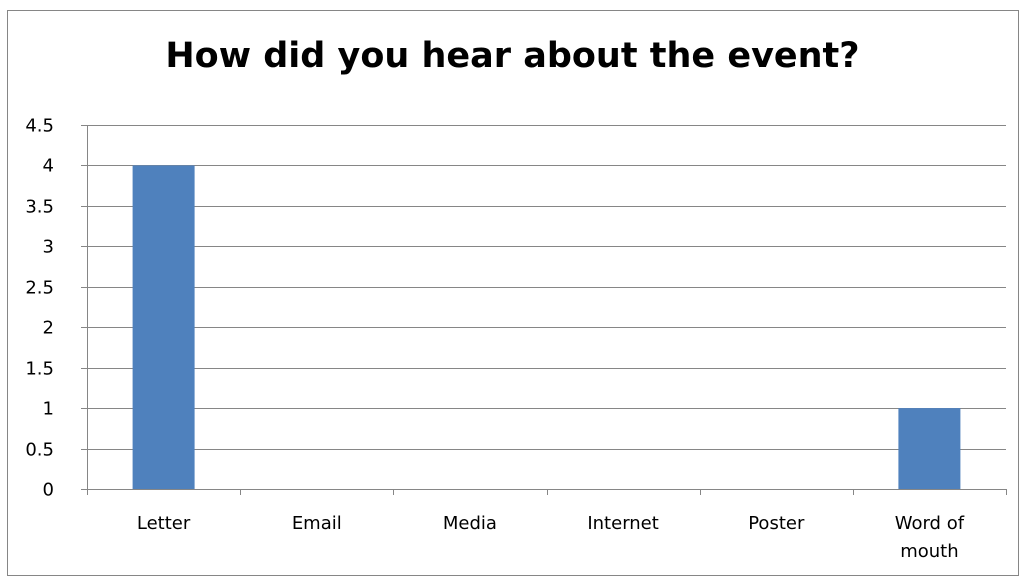  What do you see at coordinates (48, 247) in the screenshot?
I see `y-tick-label: 3` at bounding box center [48, 247].